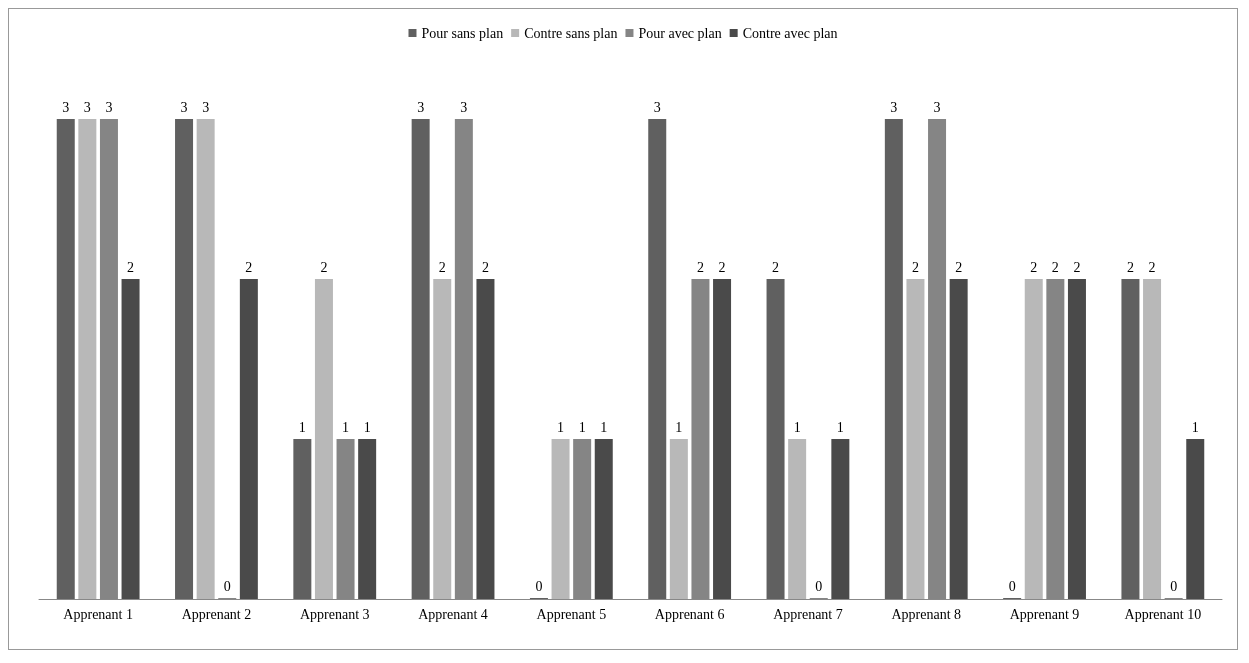  What do you see at coordinates (571, 33) in the screenshot?
I see `legend-label: Contre sans plan` at bounding box center [571, 33].